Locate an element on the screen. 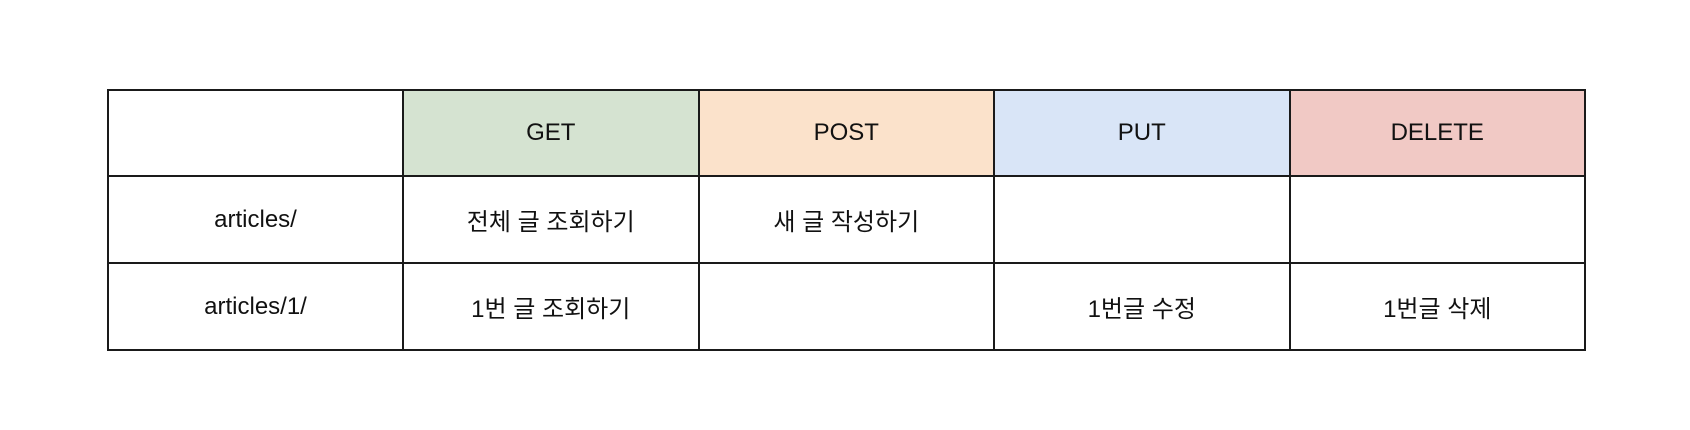 This screenshot has height=430, width=1690. method-header-post: POST is located at coordinates (846, 133).